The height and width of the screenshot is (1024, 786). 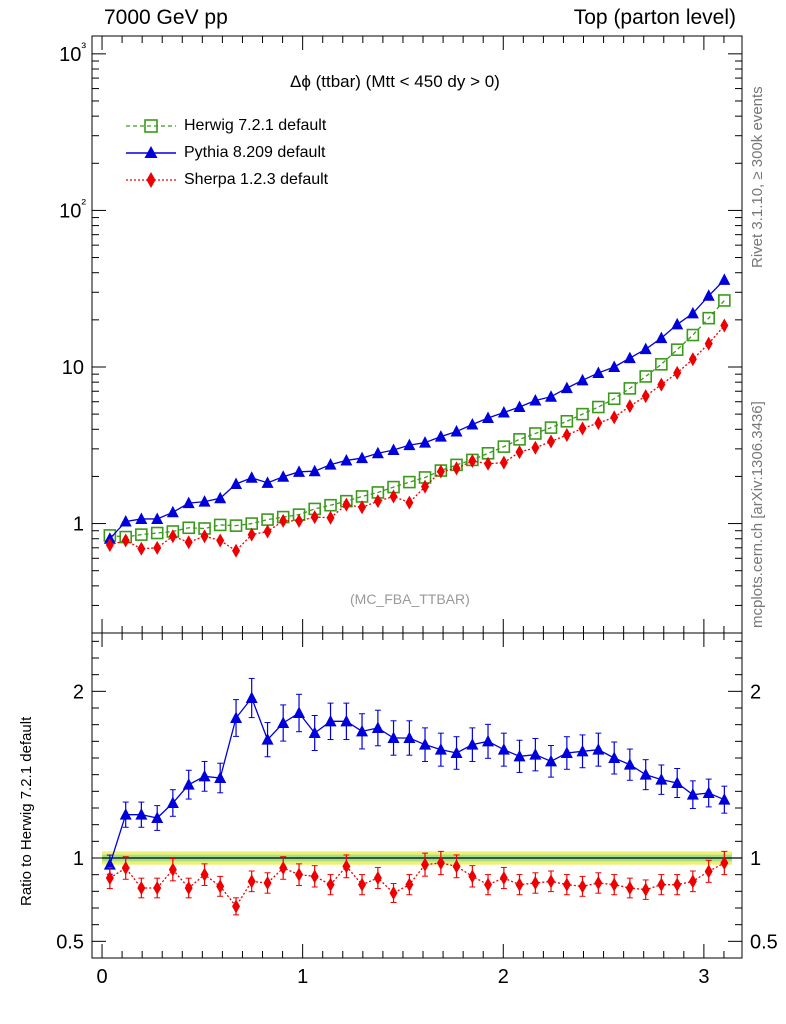 I want to click on legend-marker-open-square-icon, so click(x=151, y=125).